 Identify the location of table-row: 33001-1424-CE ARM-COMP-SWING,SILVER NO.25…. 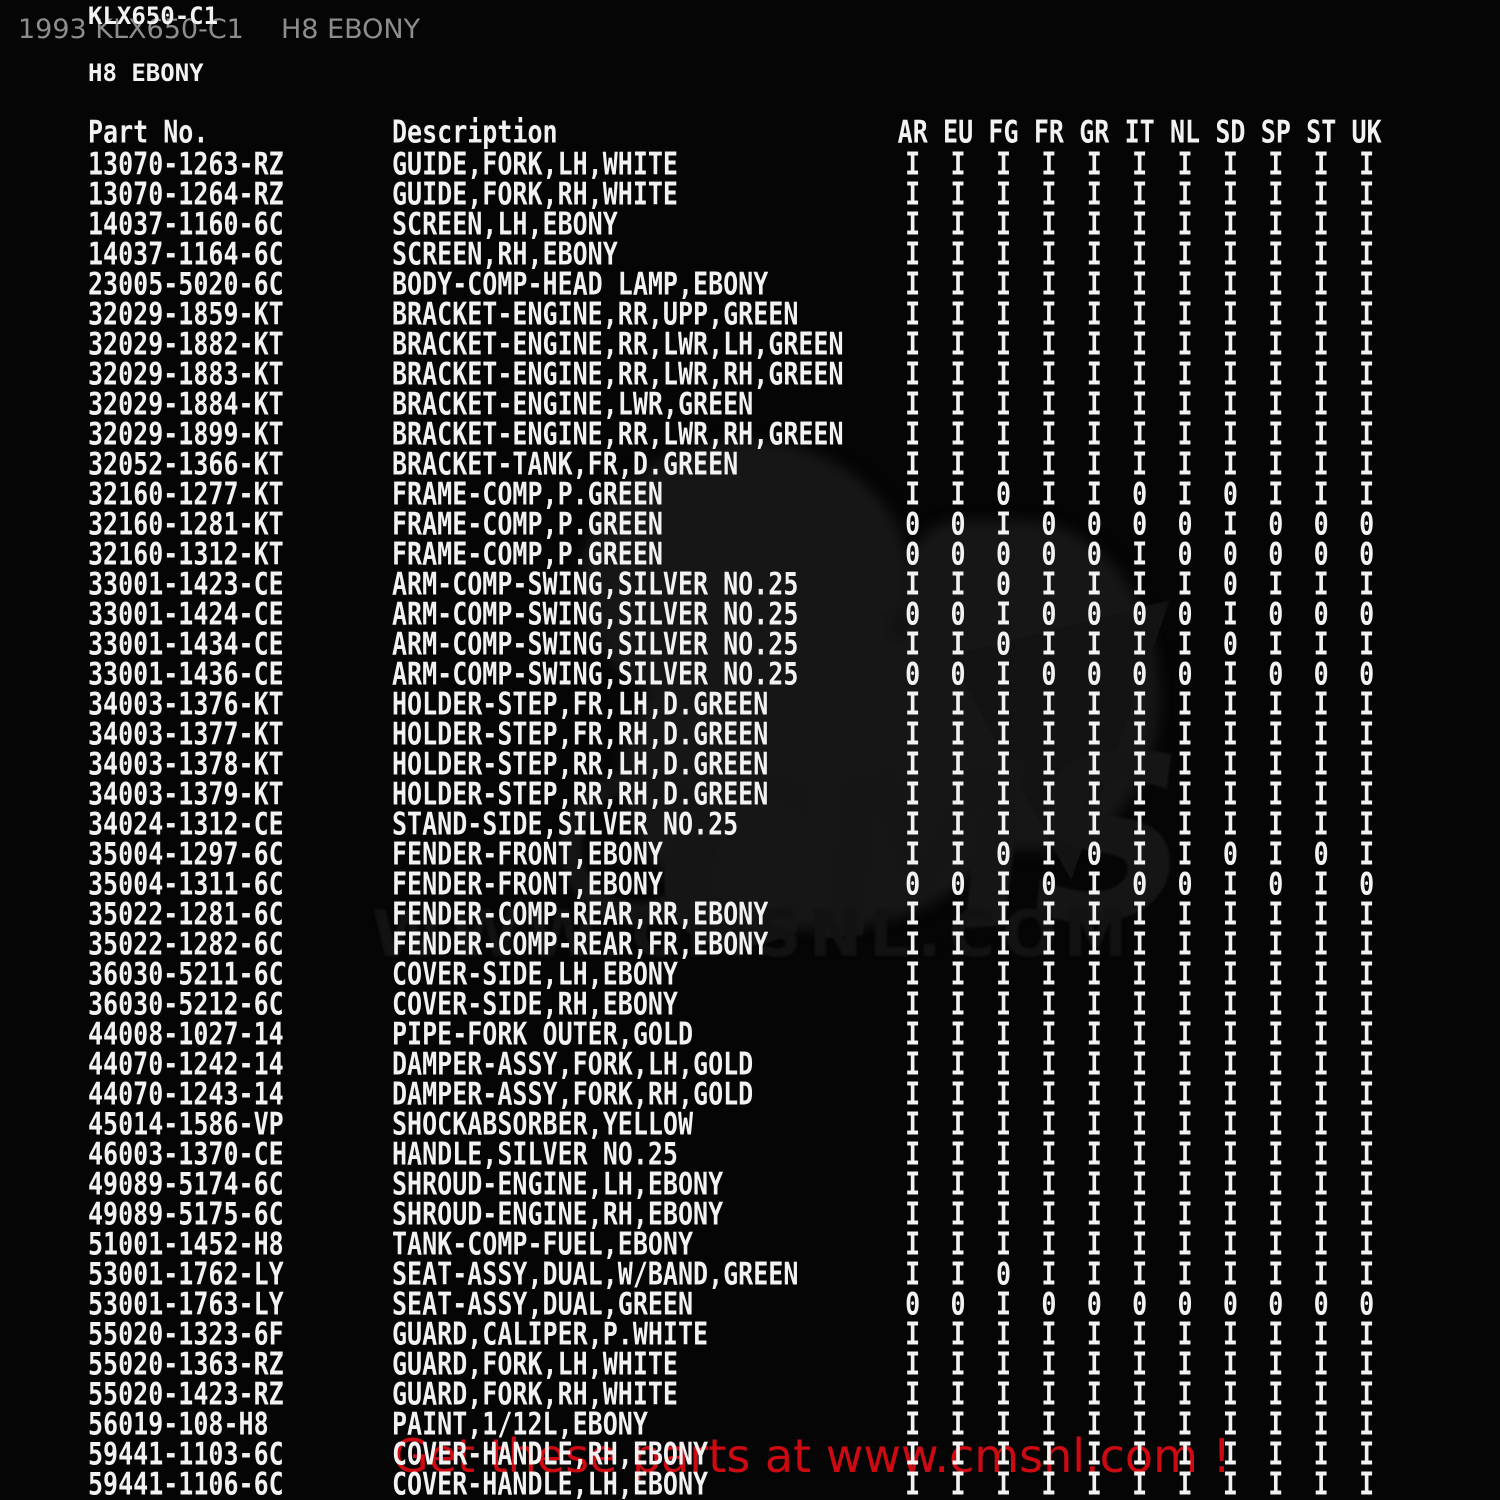
(694, 614).